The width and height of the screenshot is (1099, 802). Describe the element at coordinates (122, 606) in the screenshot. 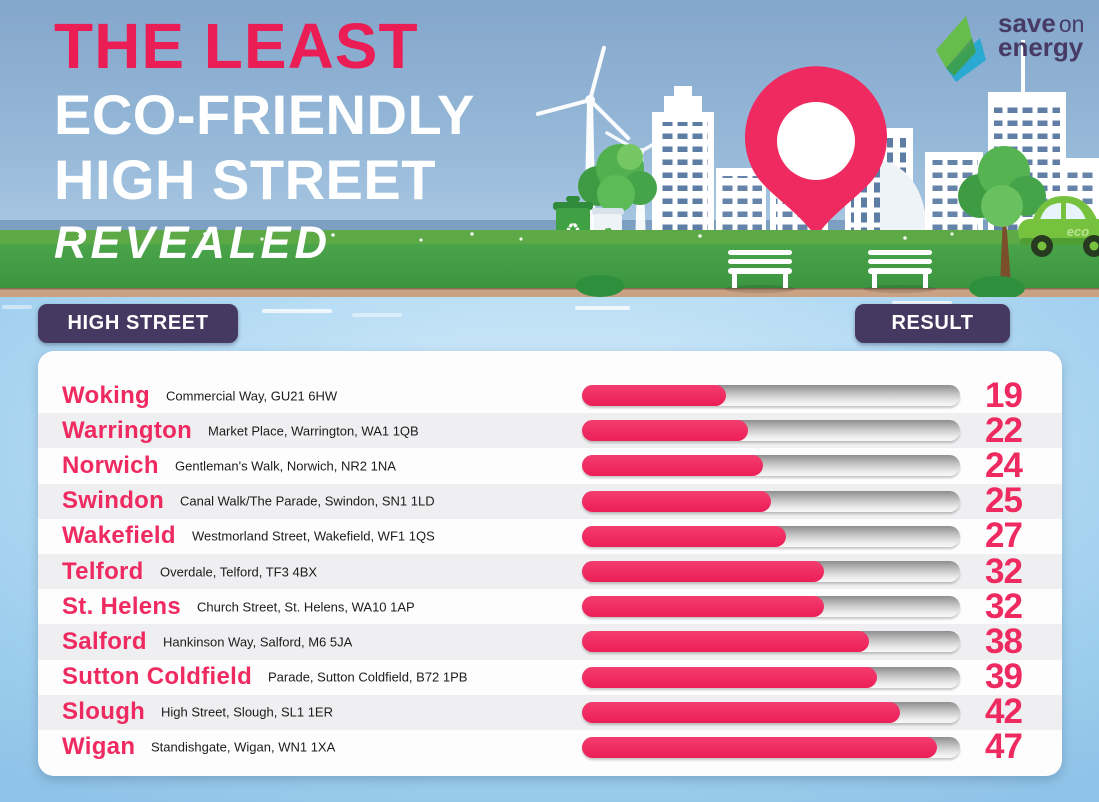

I see `city-name: St. Helens` at that location.